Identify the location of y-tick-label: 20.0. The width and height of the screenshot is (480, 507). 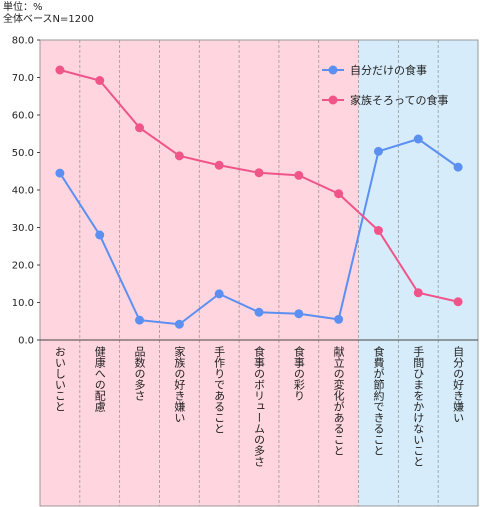
(23, 266).